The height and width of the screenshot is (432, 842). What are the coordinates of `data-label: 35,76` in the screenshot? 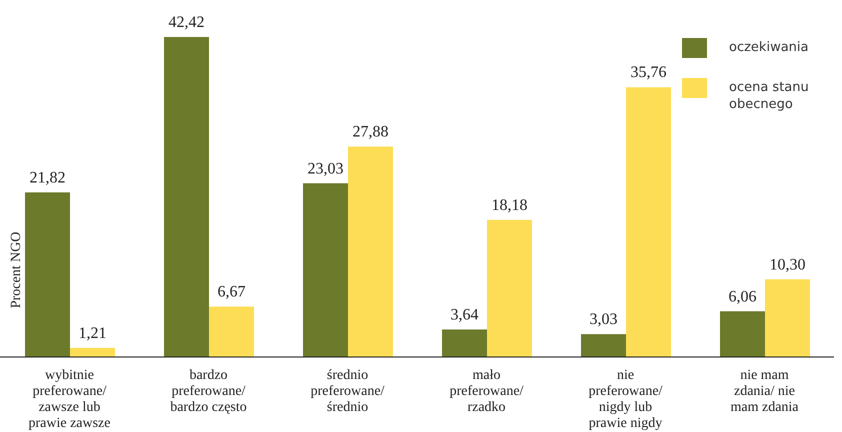 It's located at (648, 73).